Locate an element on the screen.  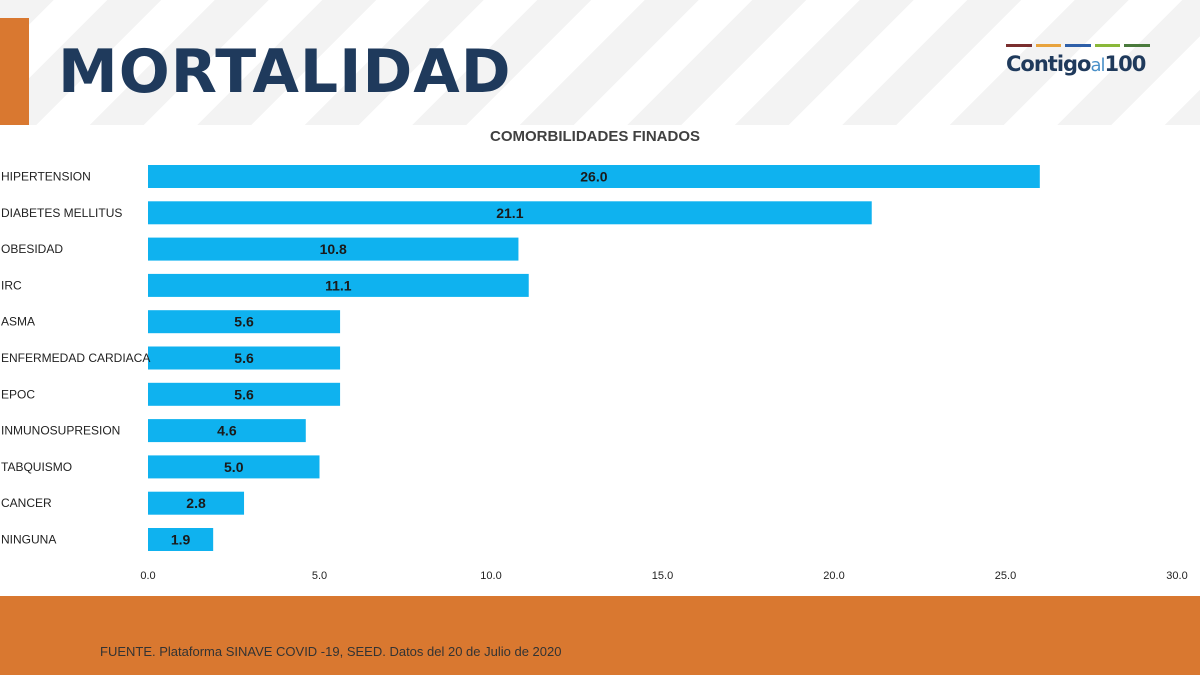
data-label: 11.1 is located at coordinates (338, 285).